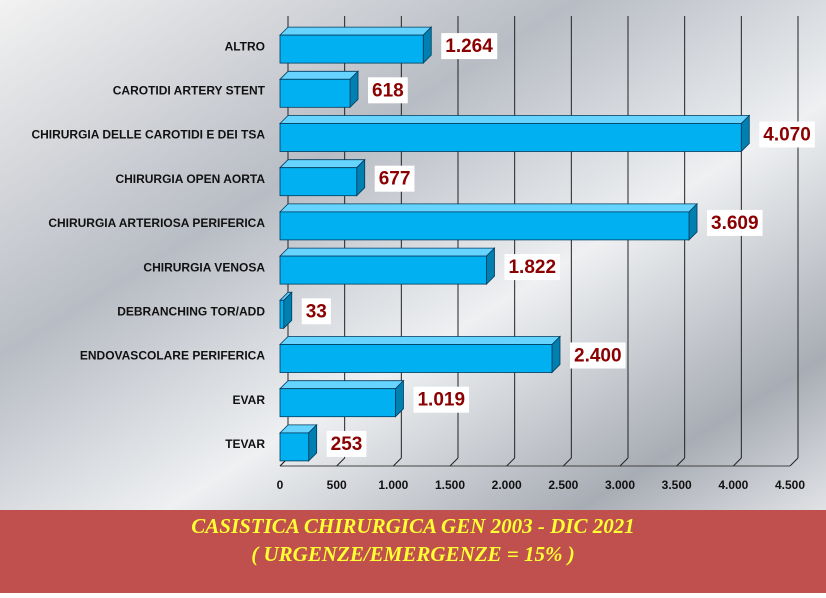 Image resolution: width=826 pixels, height=598 pixels. I want to click on value-label: 618, so click(388, 90).